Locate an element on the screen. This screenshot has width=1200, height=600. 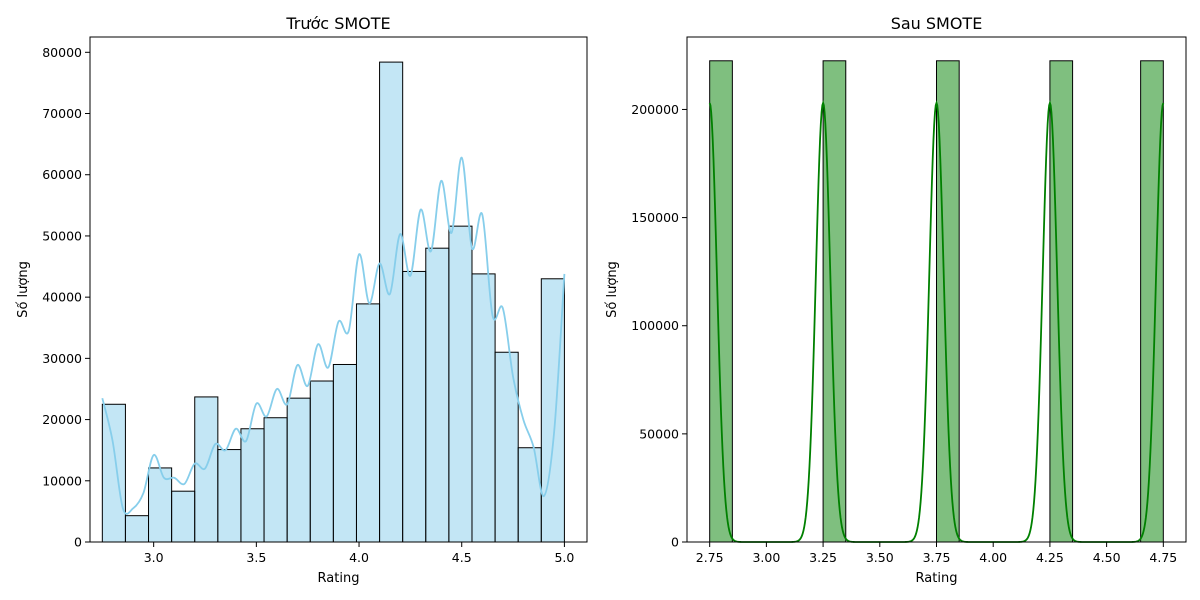
y-tick-label-before-8: 80000 is located at coordinates (62, 52).